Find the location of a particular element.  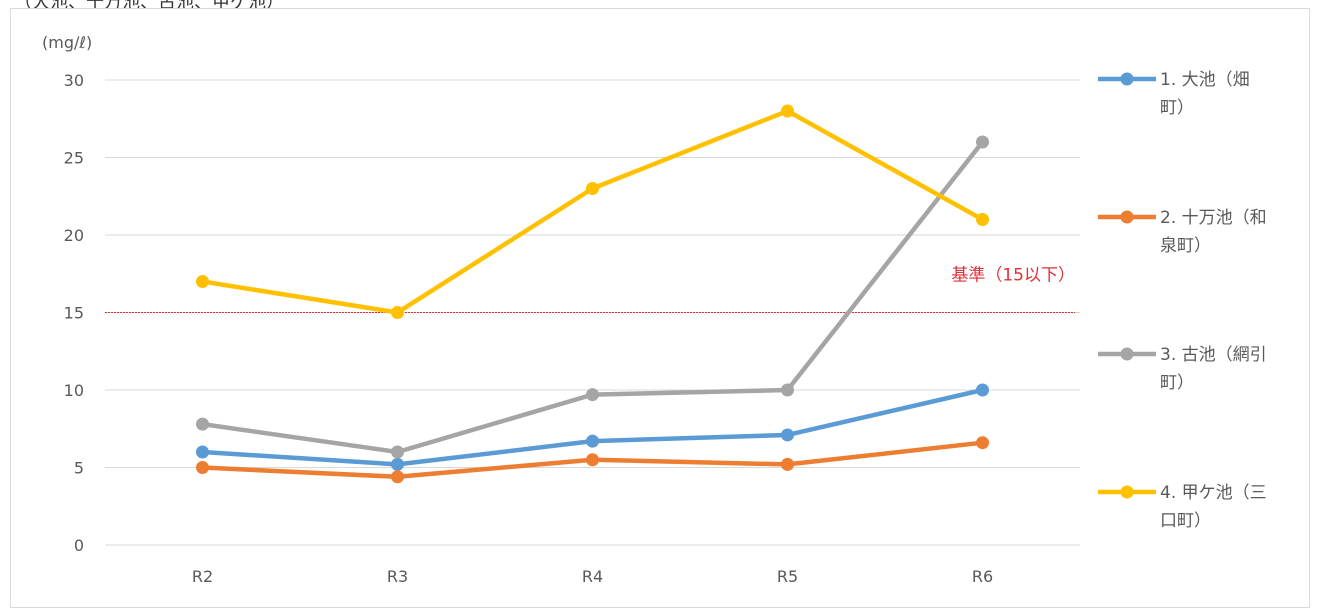

x-tick-label: R2 is located at coordinates (202, 576).